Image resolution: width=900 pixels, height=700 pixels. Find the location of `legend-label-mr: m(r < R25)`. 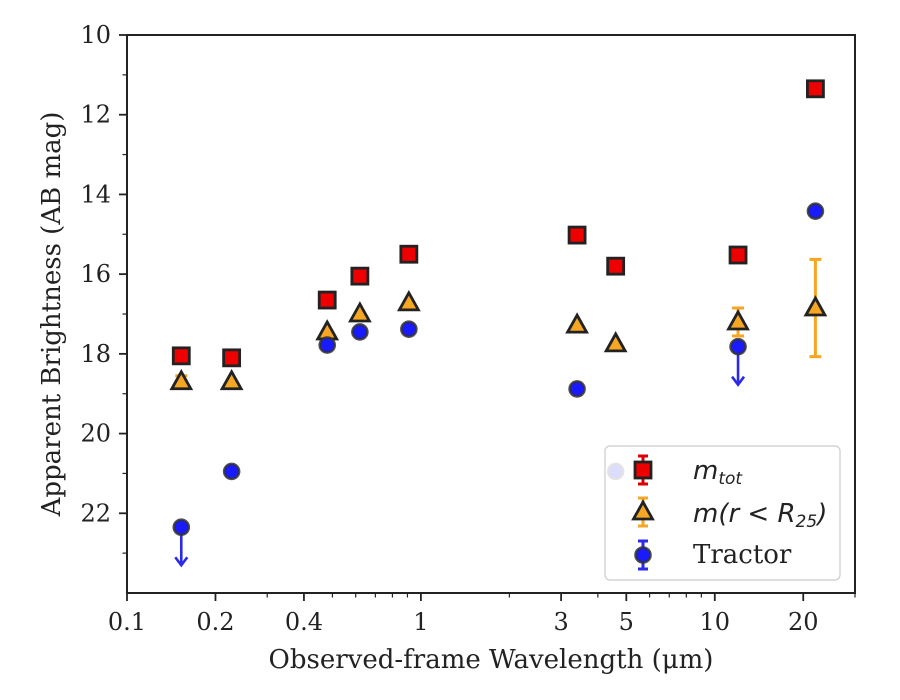

legend-label-mr: m(r < R25) is located at coordinates (760, 515).